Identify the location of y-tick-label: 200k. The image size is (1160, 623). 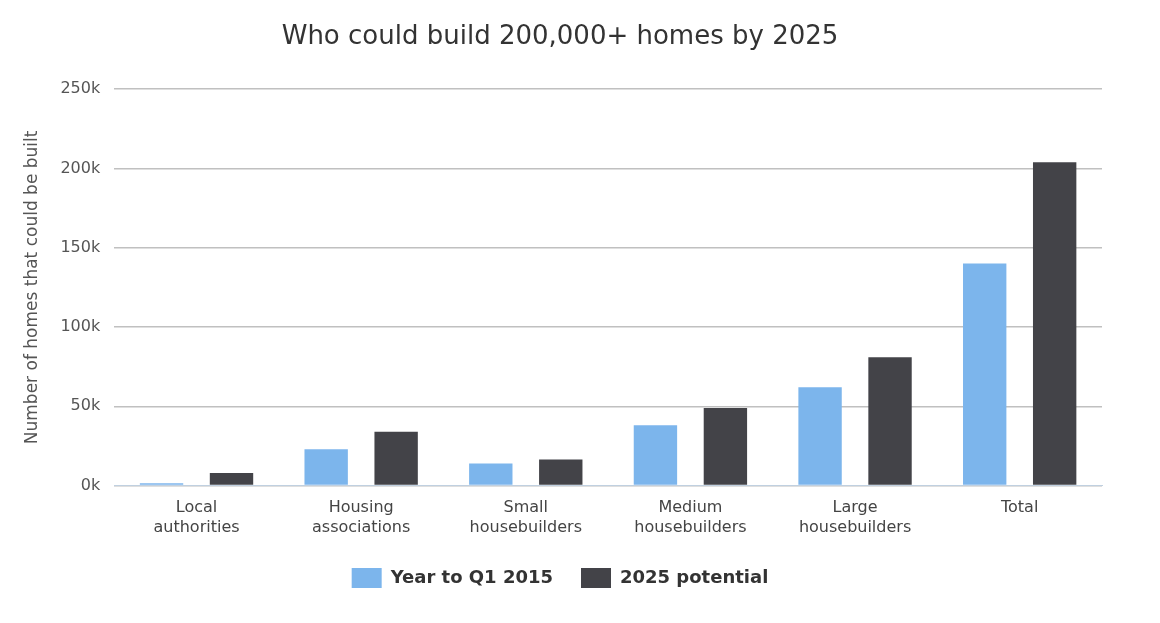
(80, 167).